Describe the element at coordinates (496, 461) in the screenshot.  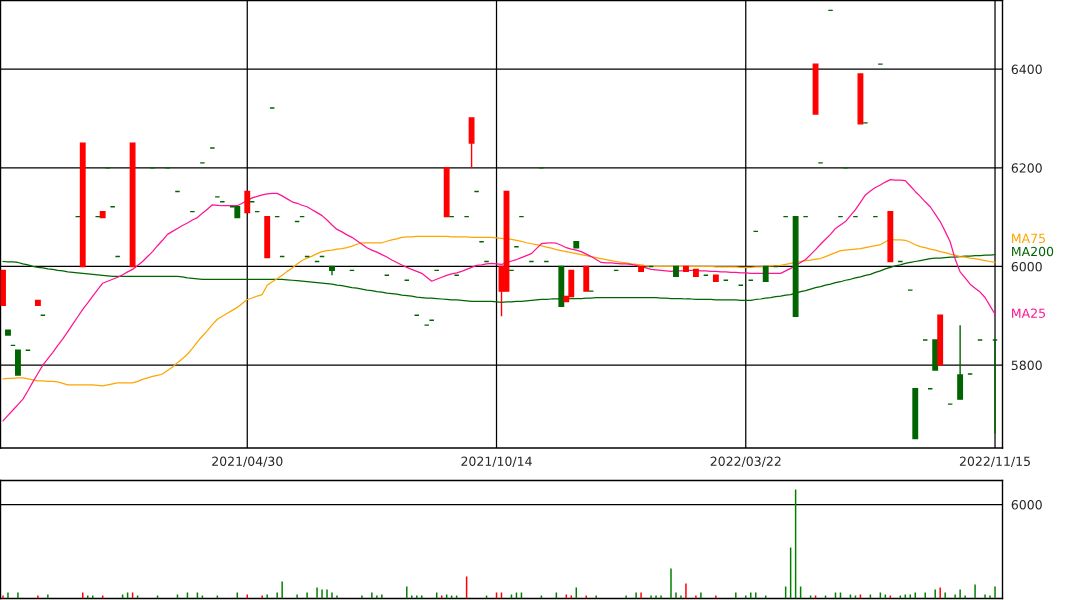
I see `x-tick-label: 2021/10/14` at that location.